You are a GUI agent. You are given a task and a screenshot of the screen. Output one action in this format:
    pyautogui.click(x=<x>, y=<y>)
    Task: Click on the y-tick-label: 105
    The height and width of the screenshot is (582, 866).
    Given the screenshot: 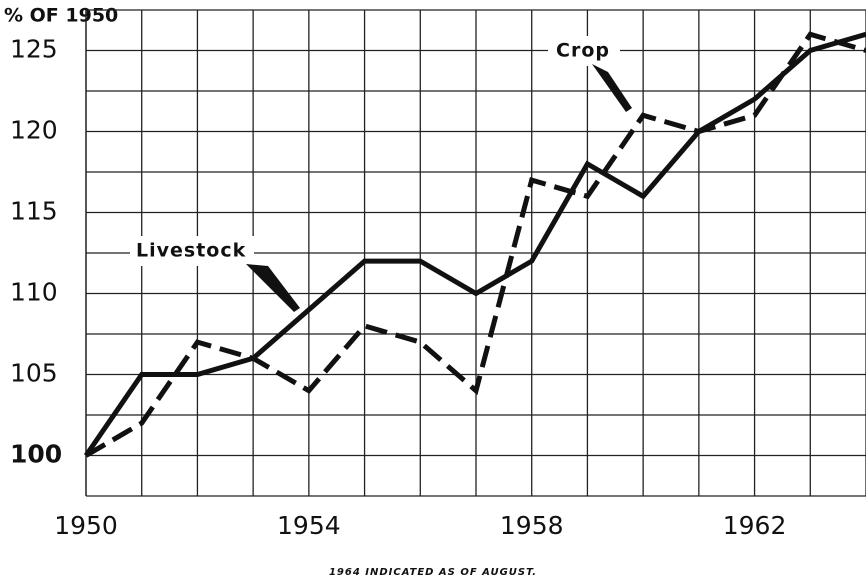 What is the action you would take?
    pyautogui.click(x=34, y=373)
    